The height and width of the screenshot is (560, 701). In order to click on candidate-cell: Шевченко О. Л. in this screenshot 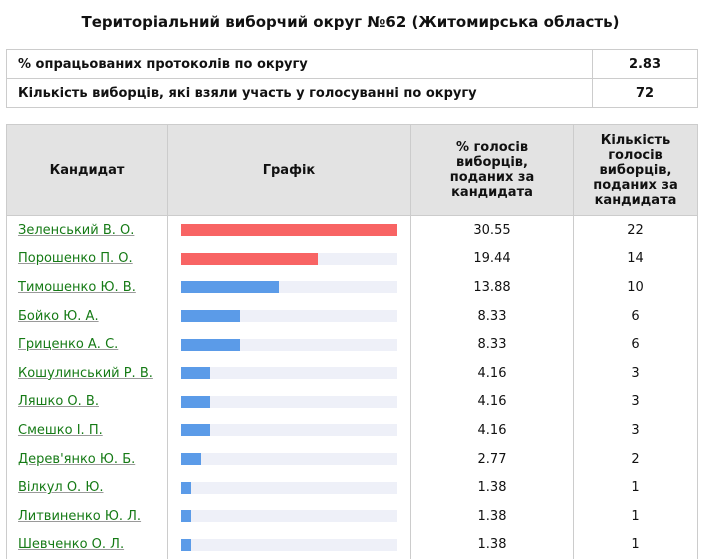, I will do `click(87, 545)`.